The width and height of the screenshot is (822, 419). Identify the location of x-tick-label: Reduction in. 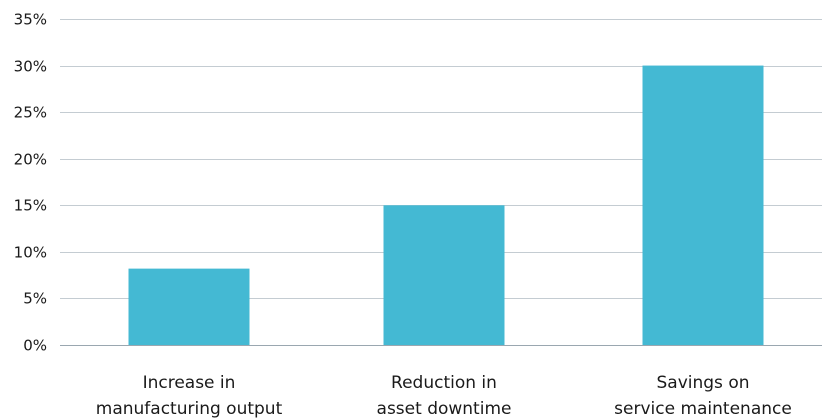
(444, 383).